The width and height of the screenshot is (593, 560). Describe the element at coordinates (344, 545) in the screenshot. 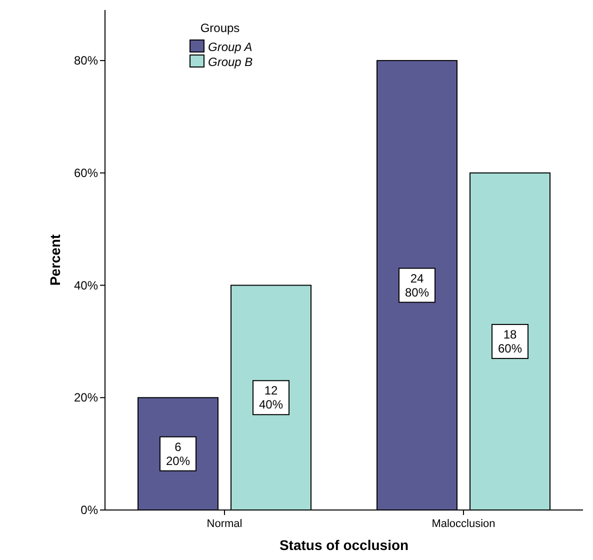

I see `x-axis-title: Status of occlusion` at that location.